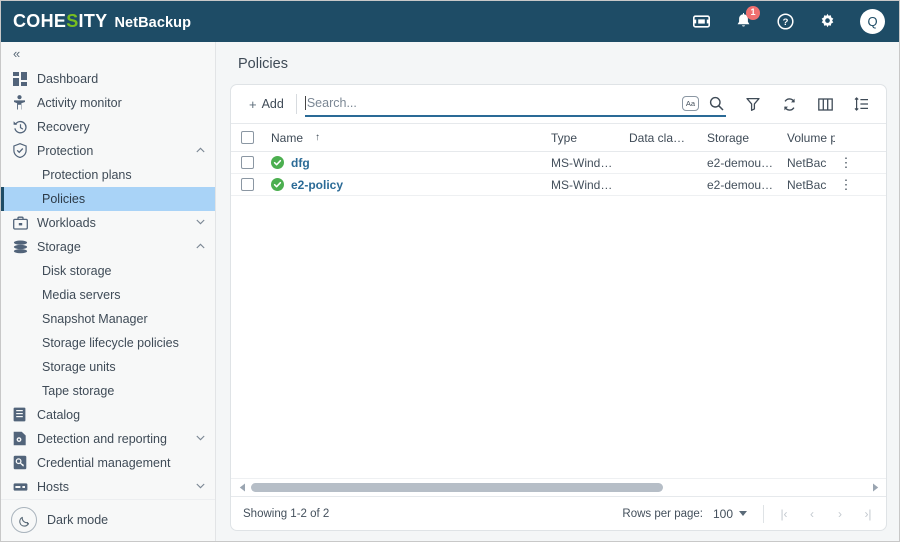 The width and height of the screenshot is (900, 542). What do you see at coordinates (78, 390) in the screenshot?
I see `sidebar-item-label: Tape storage` at bounding box center [78, 390].